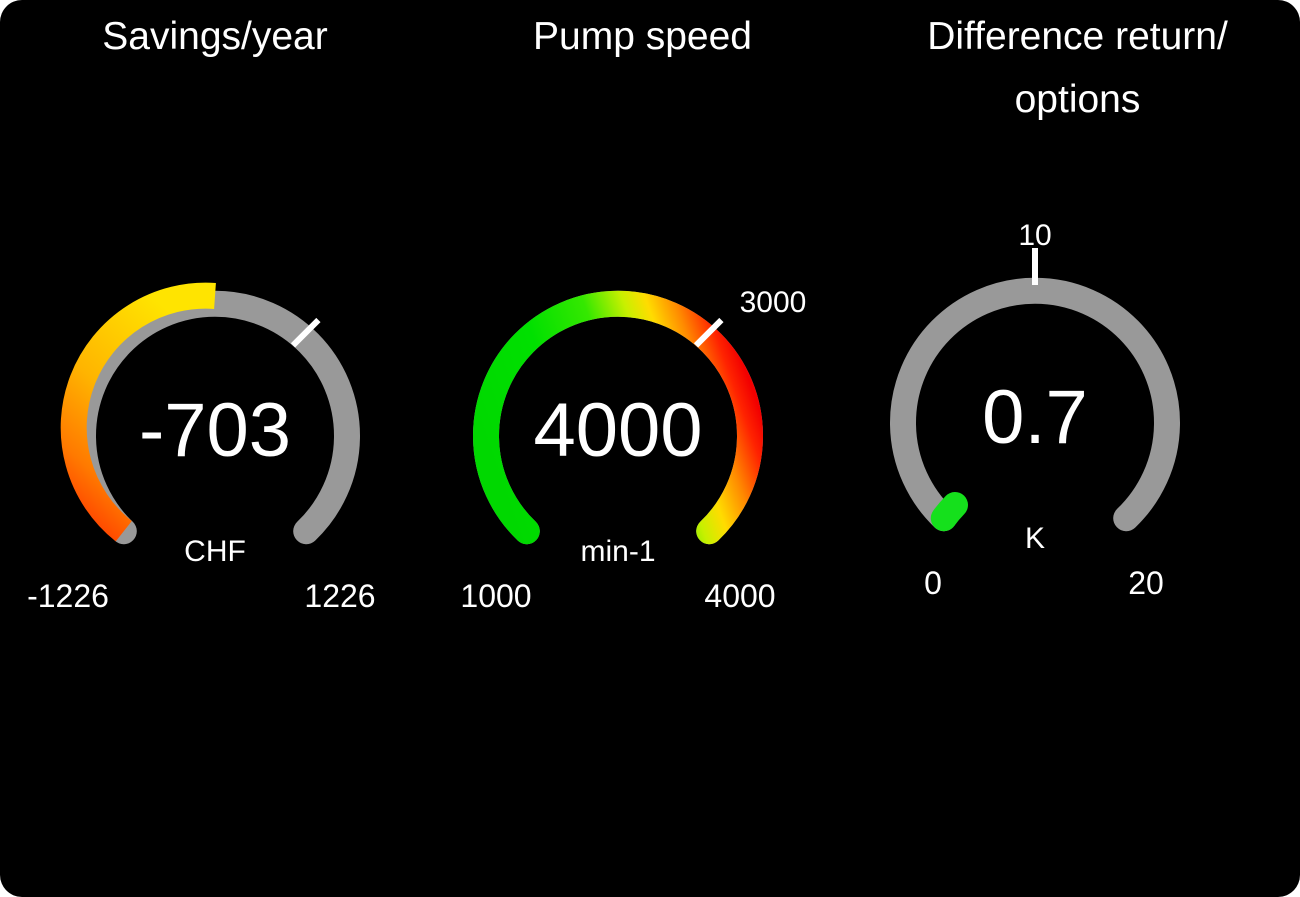  What do you see at coordinates (708, 332) in the screenshot?
I see `gauge-threshold-tick-pump` at bounding box center [708, 332].